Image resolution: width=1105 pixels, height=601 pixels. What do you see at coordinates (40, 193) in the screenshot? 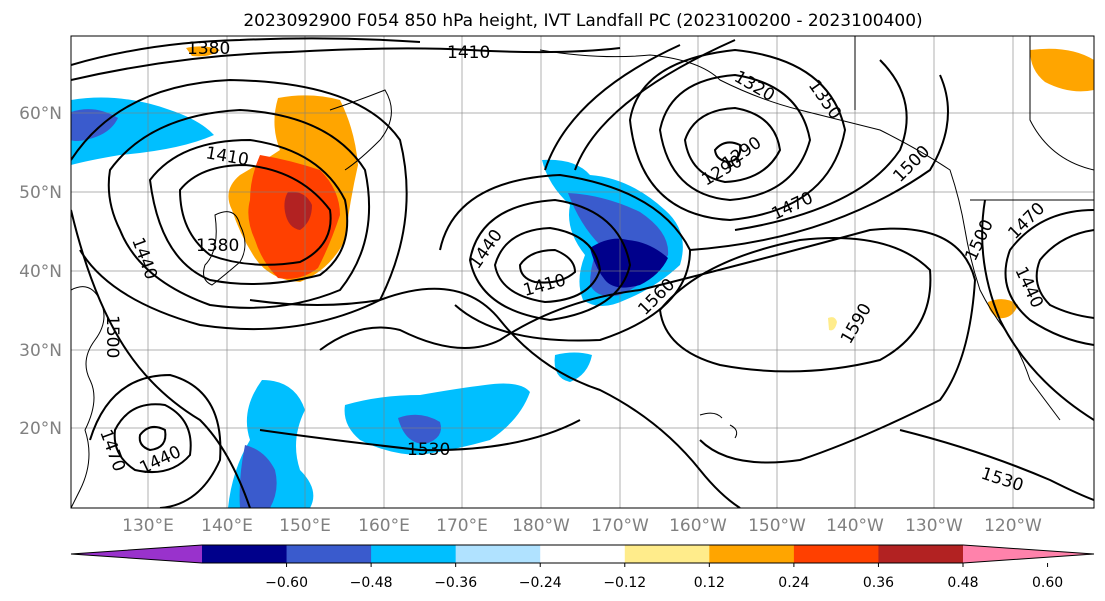
I see `lat-label: 50°N` at bounding box center [40, 193].